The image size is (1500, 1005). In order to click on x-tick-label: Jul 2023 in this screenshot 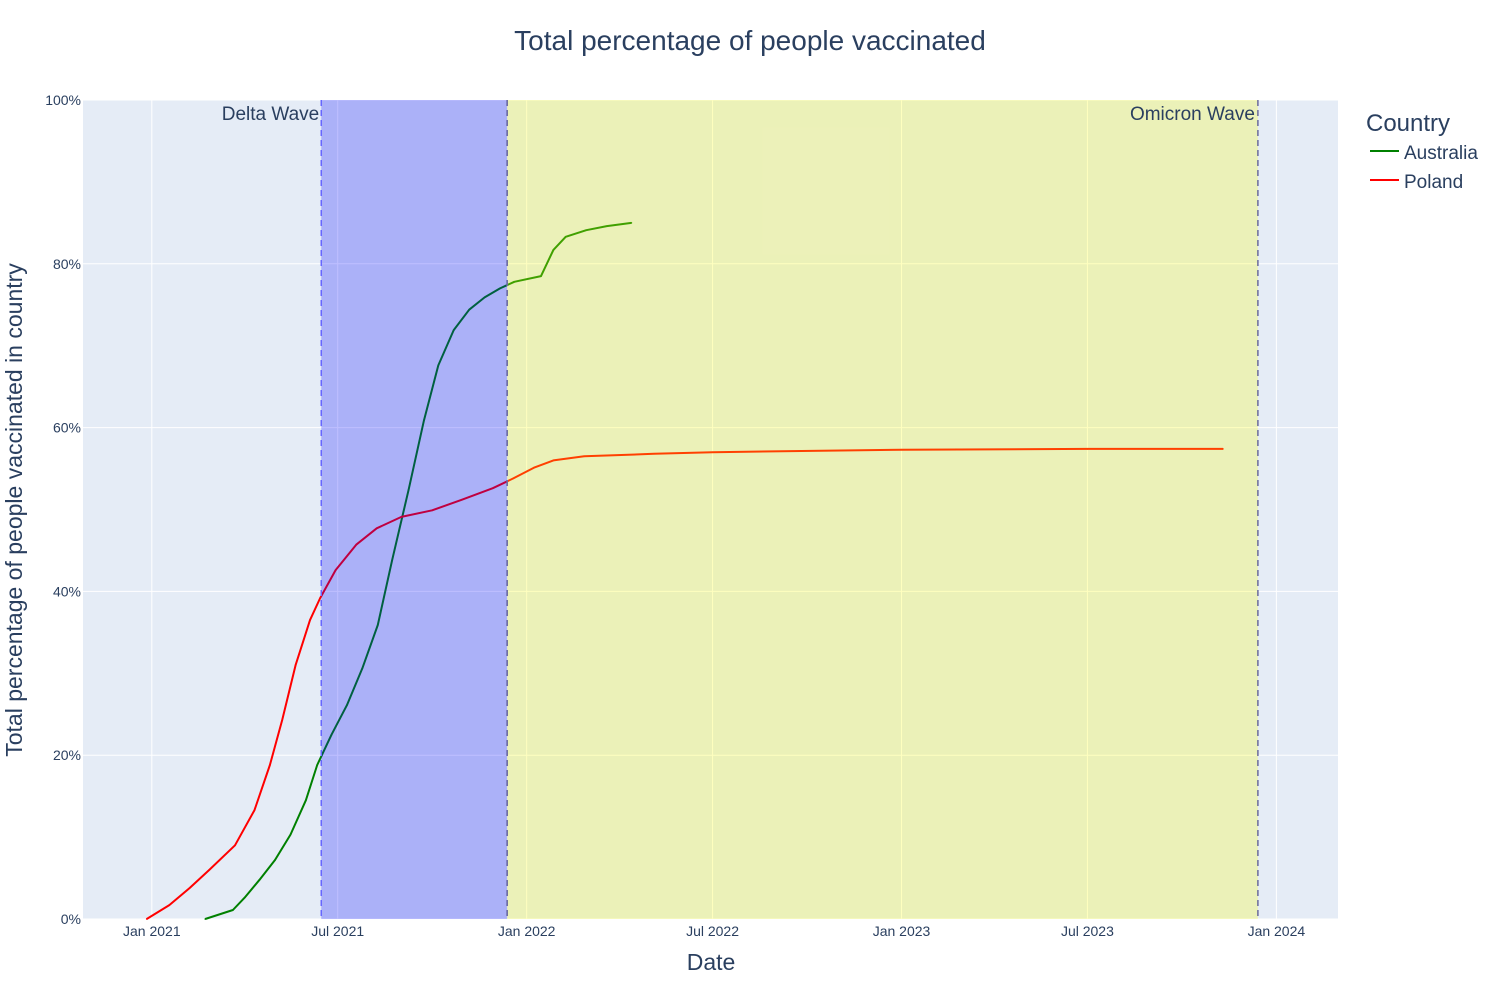, I will do `click(1087, 931)`.